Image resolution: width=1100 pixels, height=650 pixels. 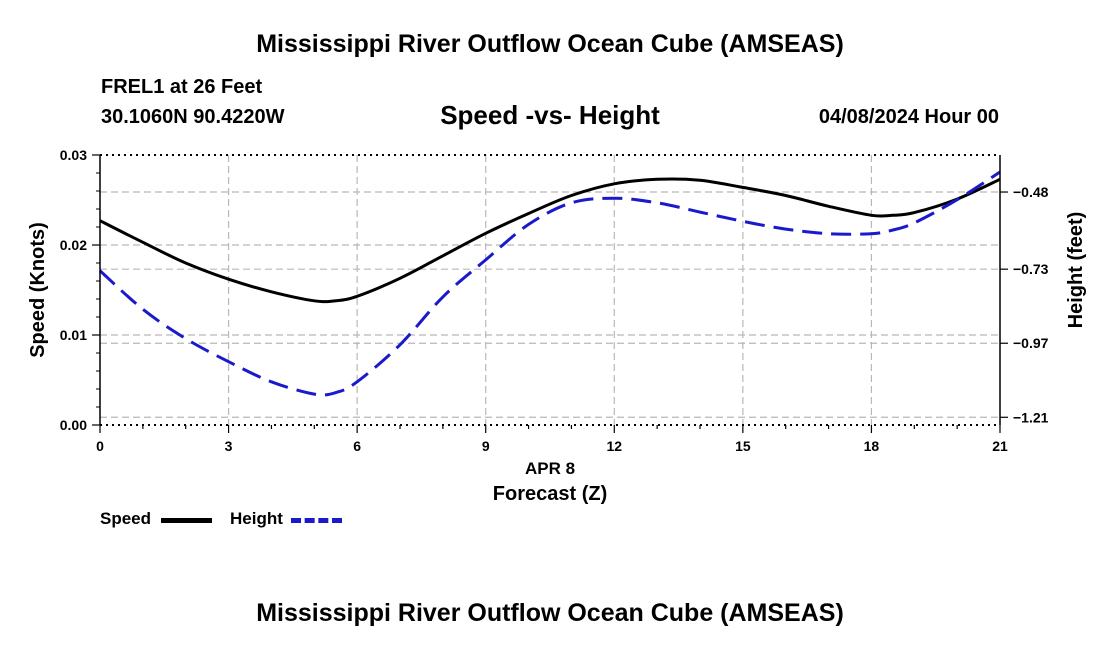 I want to click on x-tick-label: 0, so click(x=100, y=446).